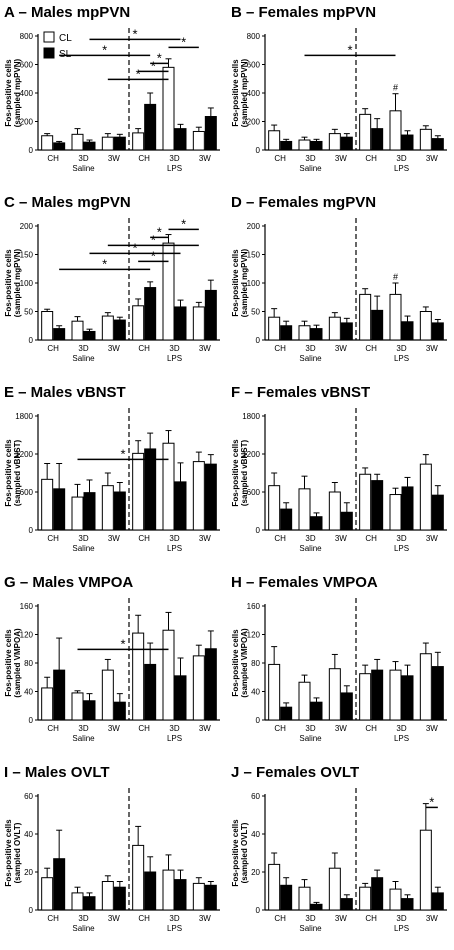 This screenshot has width=454, height=950. Describe the element at coordinates (8, 283) in the screenshot. I see `y-axis-label-line1: Fos-positive cells` at that location.